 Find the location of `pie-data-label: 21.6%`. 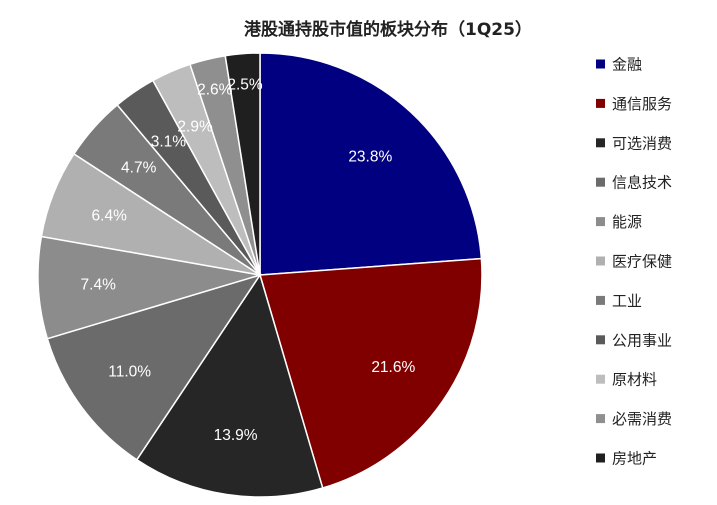

pie-data-label: 21.6% is located at coordinates (393, 367).